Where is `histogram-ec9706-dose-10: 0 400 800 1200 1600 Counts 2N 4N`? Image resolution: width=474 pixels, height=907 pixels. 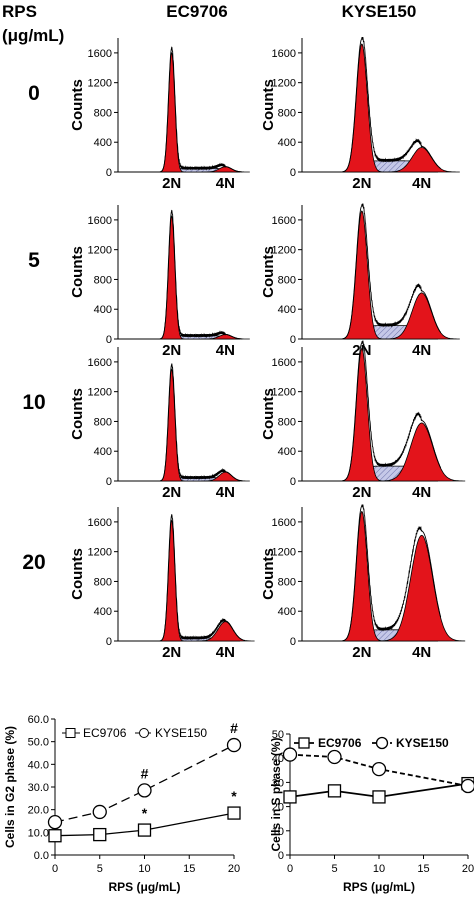
histogram-ec9706-dose-10: 0 400 800 1200 1600 Counts 2N 4N is located at coordinates (159, 424).